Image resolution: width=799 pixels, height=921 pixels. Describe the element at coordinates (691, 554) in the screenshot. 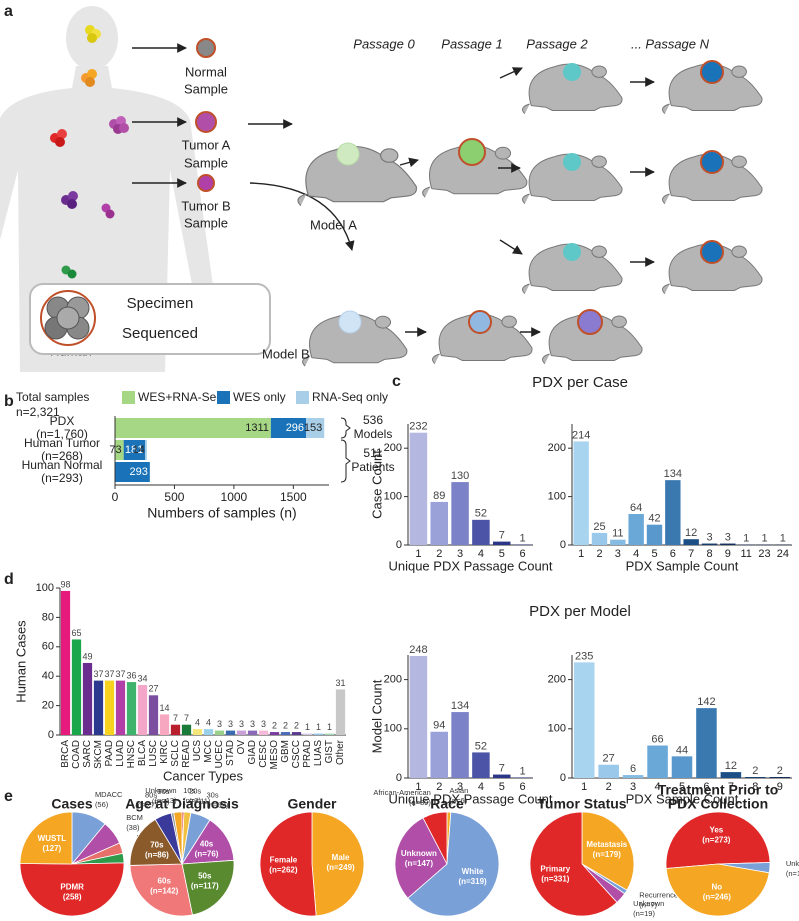

I see `x-tick-label: 7` at that location.